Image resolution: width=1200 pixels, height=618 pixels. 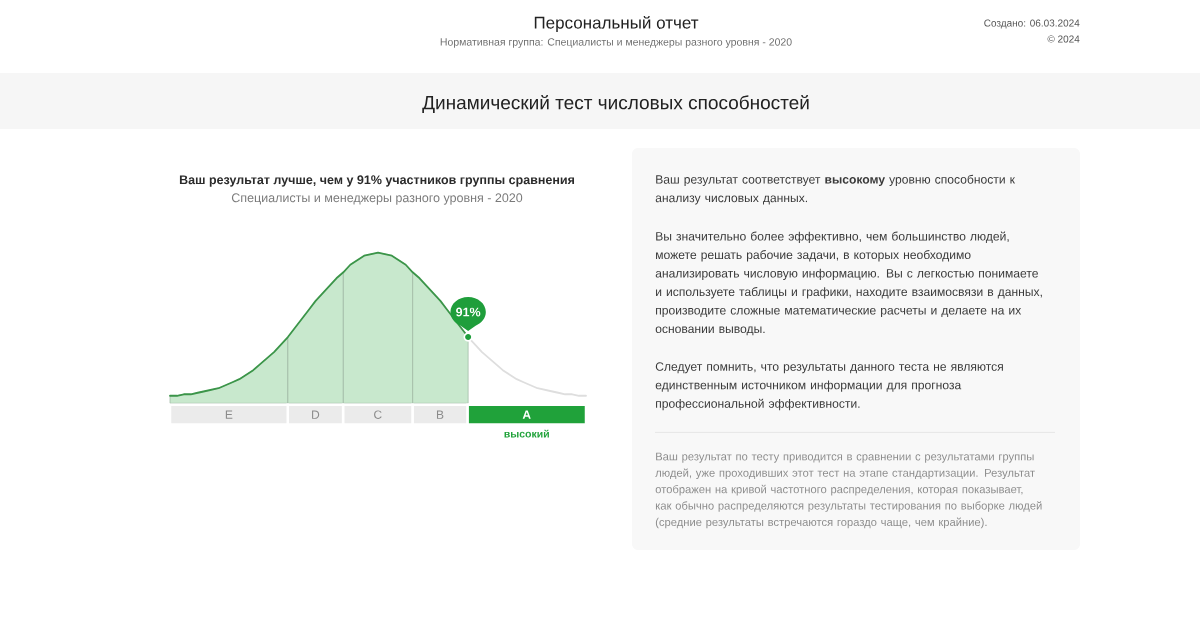 What do you see at coordinates (378, 414) in the screenshot?
I see `series-label: C` at bounding box center [378, 414].